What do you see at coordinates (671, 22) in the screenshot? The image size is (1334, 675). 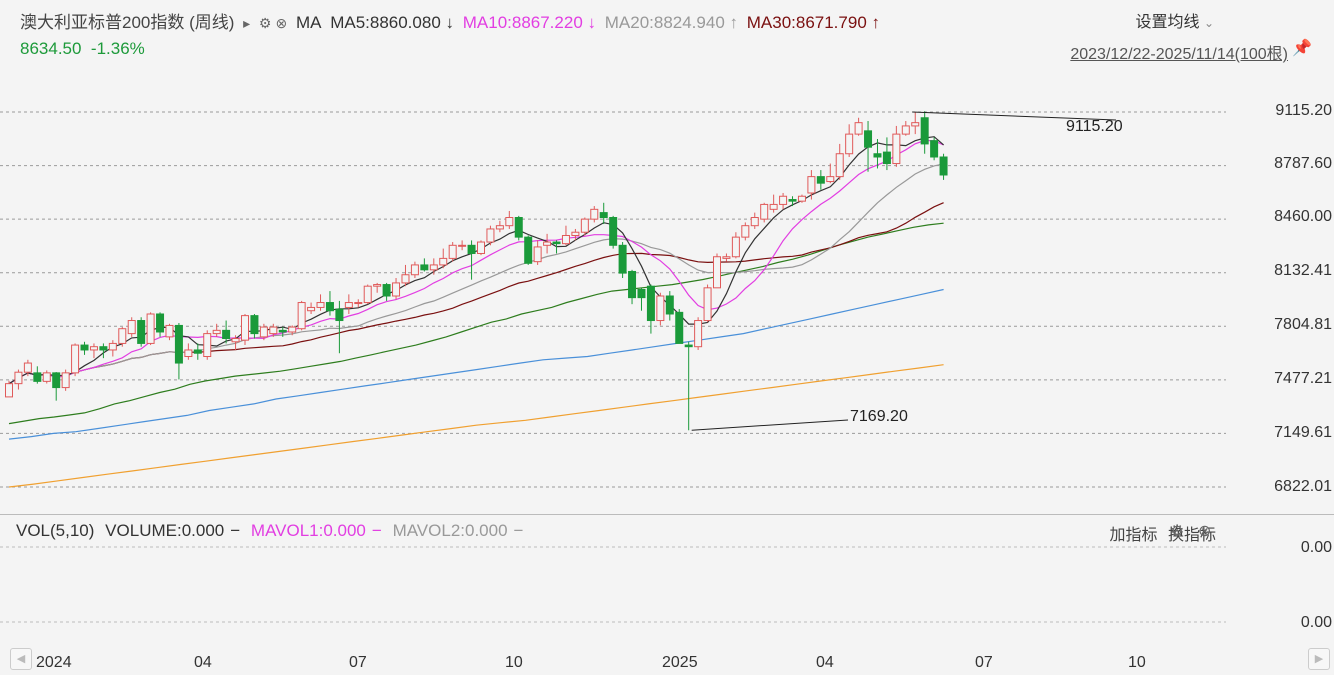 I see `ma20-value: MA20:8824.940 ↑` at bounding box center [671, 22].